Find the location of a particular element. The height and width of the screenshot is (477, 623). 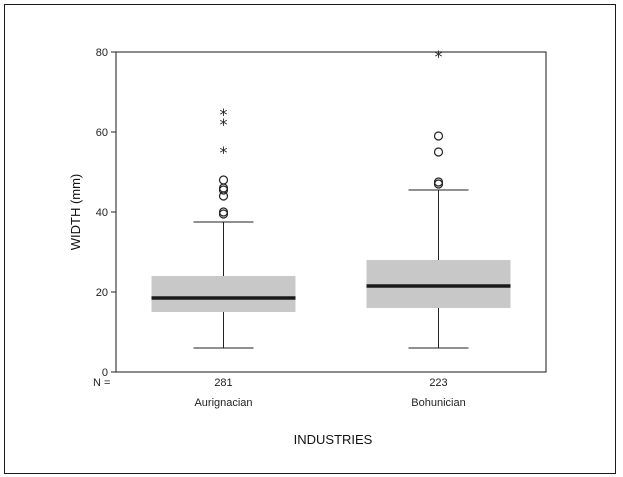

n-count: 281 is located at coordinates (223, 383).